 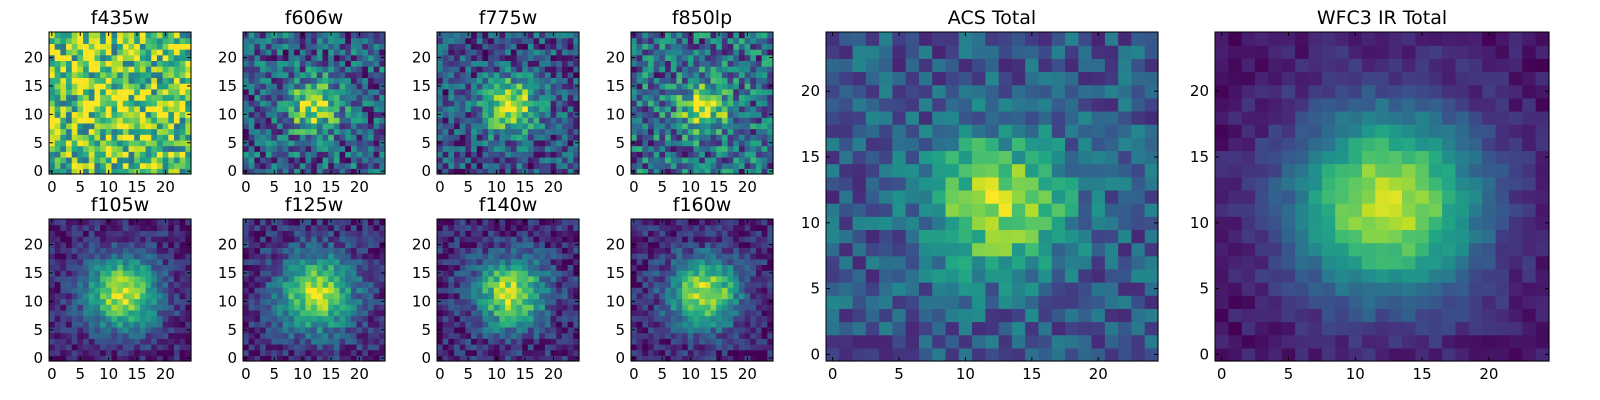 What do you see at coordinates (33, 114) in the screenshot?
I see `y-tick-label: 10` at bounding box center [33, 114].